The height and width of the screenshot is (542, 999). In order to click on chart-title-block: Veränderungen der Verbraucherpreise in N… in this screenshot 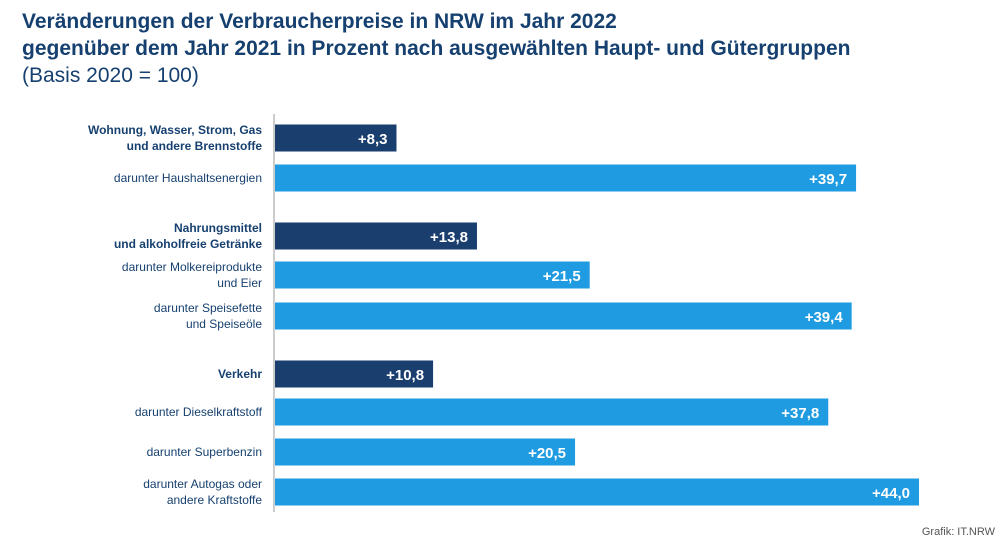, I will do `click(436, 48)`.